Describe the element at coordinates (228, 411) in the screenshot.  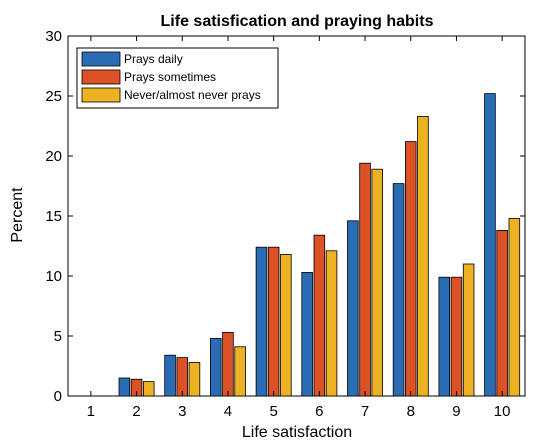
I see `x-tick-label: 4` at that location.